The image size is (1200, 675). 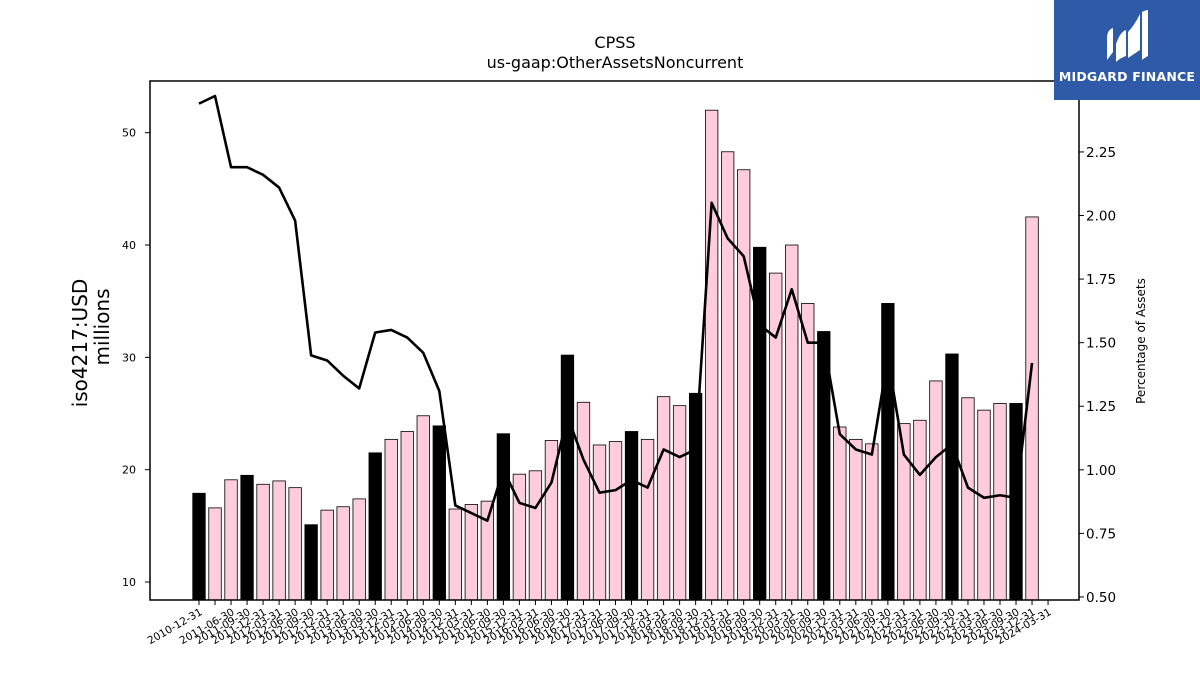 I want to click on chart-title: CPSS, so click(x=614, y=42).